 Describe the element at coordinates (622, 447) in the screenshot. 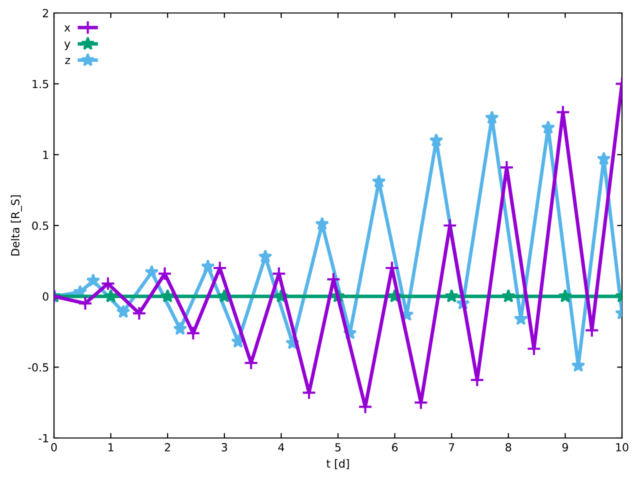

I see `x-tick-label: 10` at that location.